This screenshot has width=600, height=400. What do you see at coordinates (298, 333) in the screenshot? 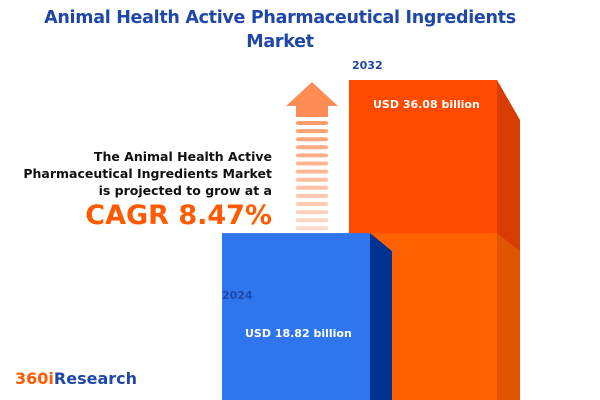
I see `data-label-2024: USD 18.82 billion` at bounding box center [298, 333].